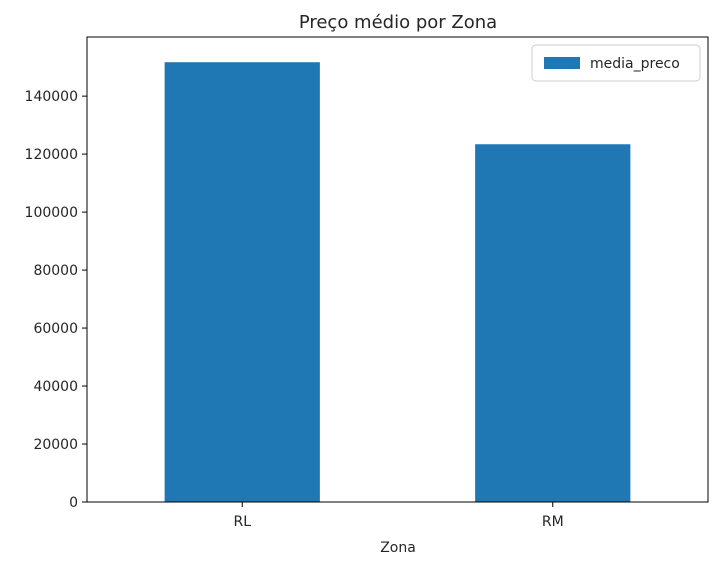 The width and height of the screenshot is (717, 562). I want to click on legend: media_preco, so click(616, 63).